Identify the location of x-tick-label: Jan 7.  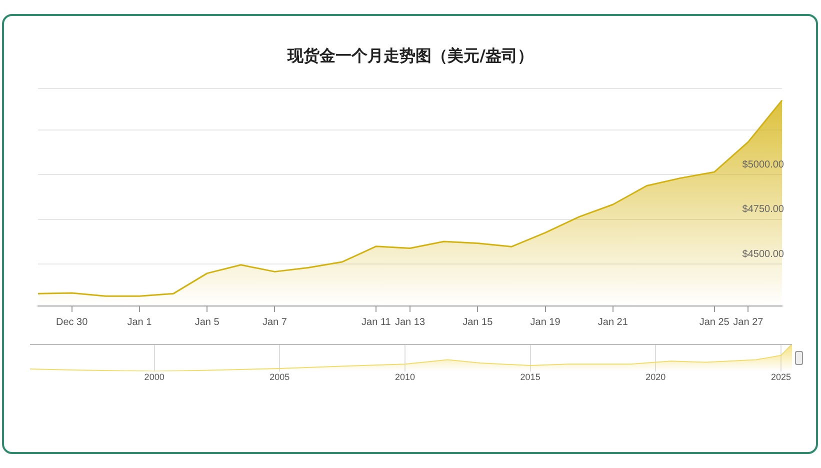
(275, 322).